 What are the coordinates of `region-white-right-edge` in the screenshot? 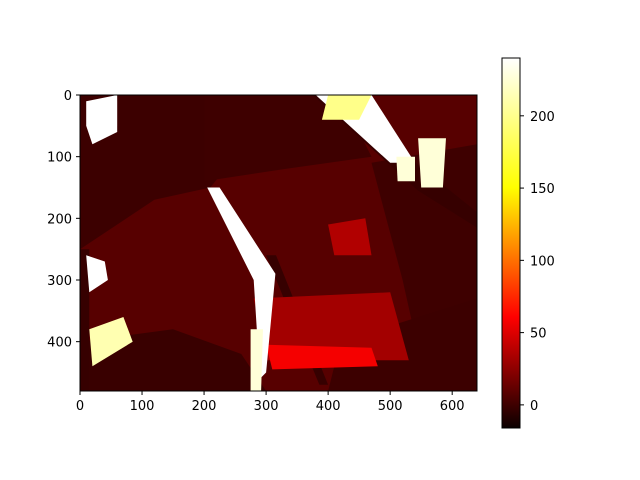 It's located at (432, 163).